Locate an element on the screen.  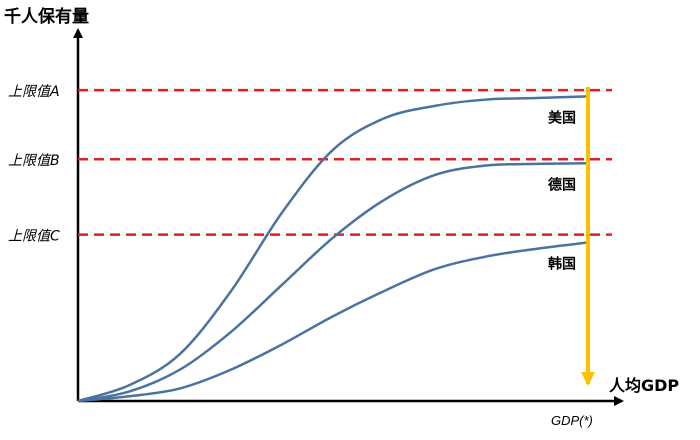
ref-line-c-label: 上限值C is located at coordinates (34, 237).